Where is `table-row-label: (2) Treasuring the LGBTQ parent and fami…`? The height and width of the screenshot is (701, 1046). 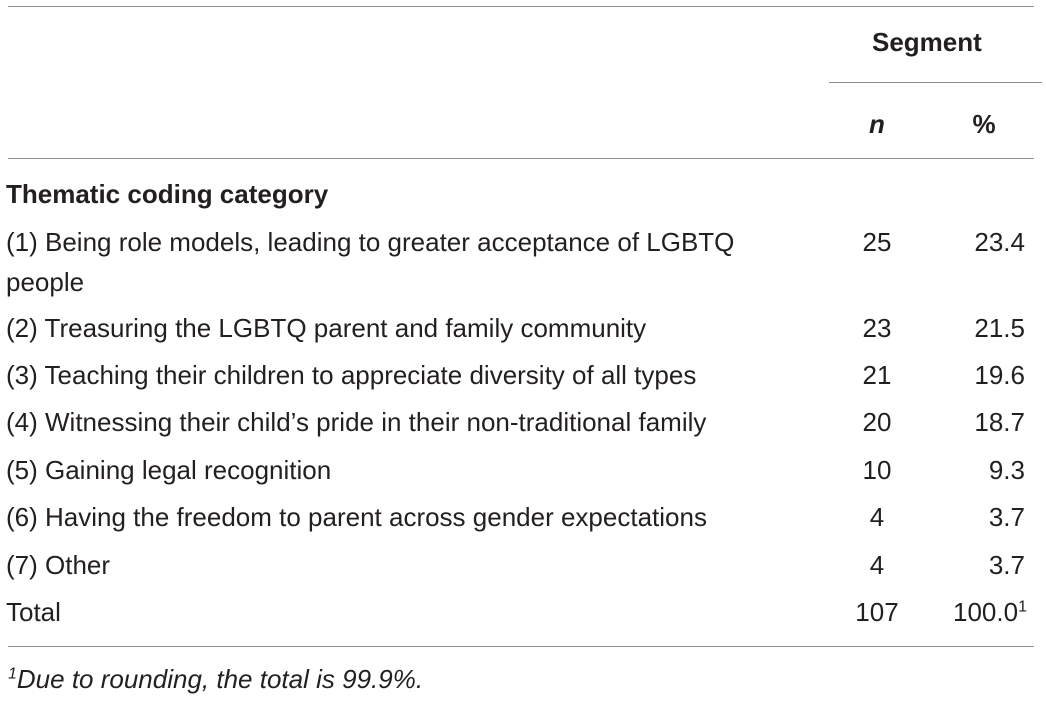
table-row-label: (2) Treasuring the LGBTQ parent and fami… is located at coordinates (326, 328).